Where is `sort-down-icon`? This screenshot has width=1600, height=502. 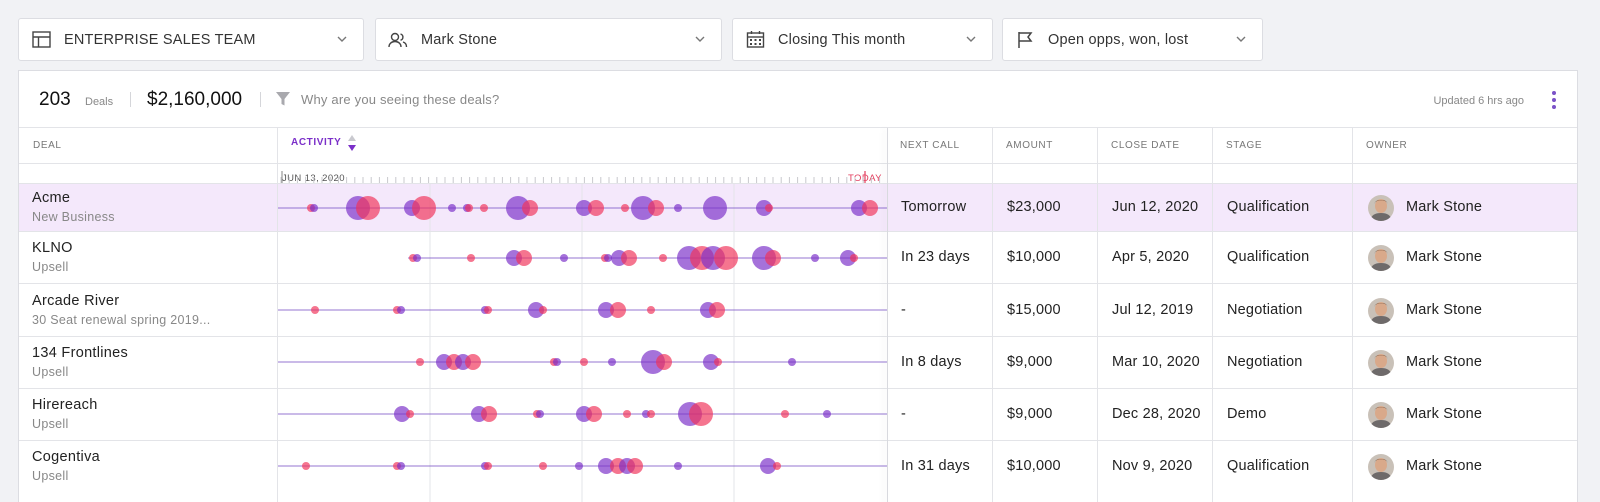
sort-down-icon is located at coordinates (352, 148).